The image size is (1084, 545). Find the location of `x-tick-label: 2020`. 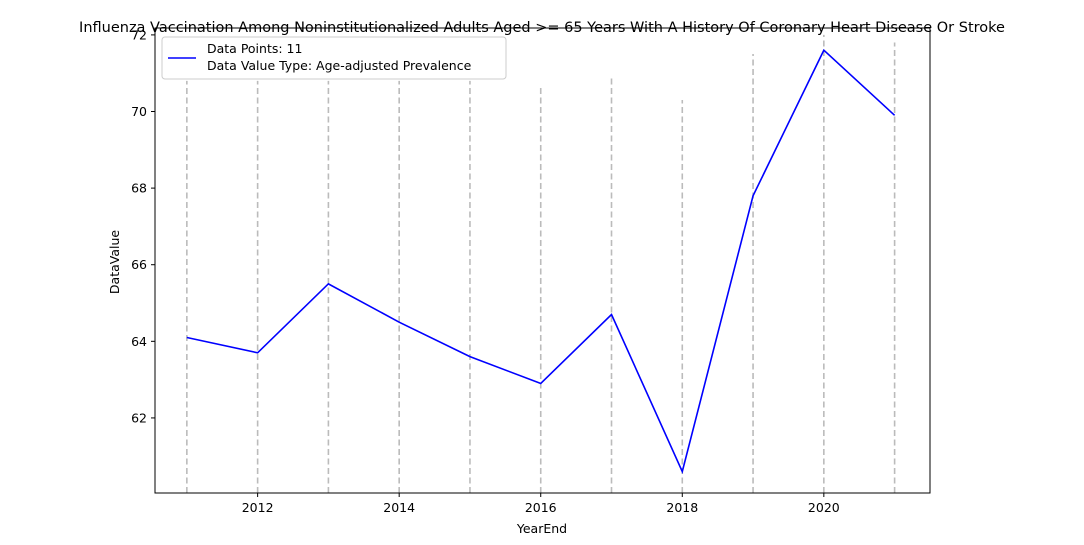

x-tick-label: 2020 is located at coordinates (824, 507).